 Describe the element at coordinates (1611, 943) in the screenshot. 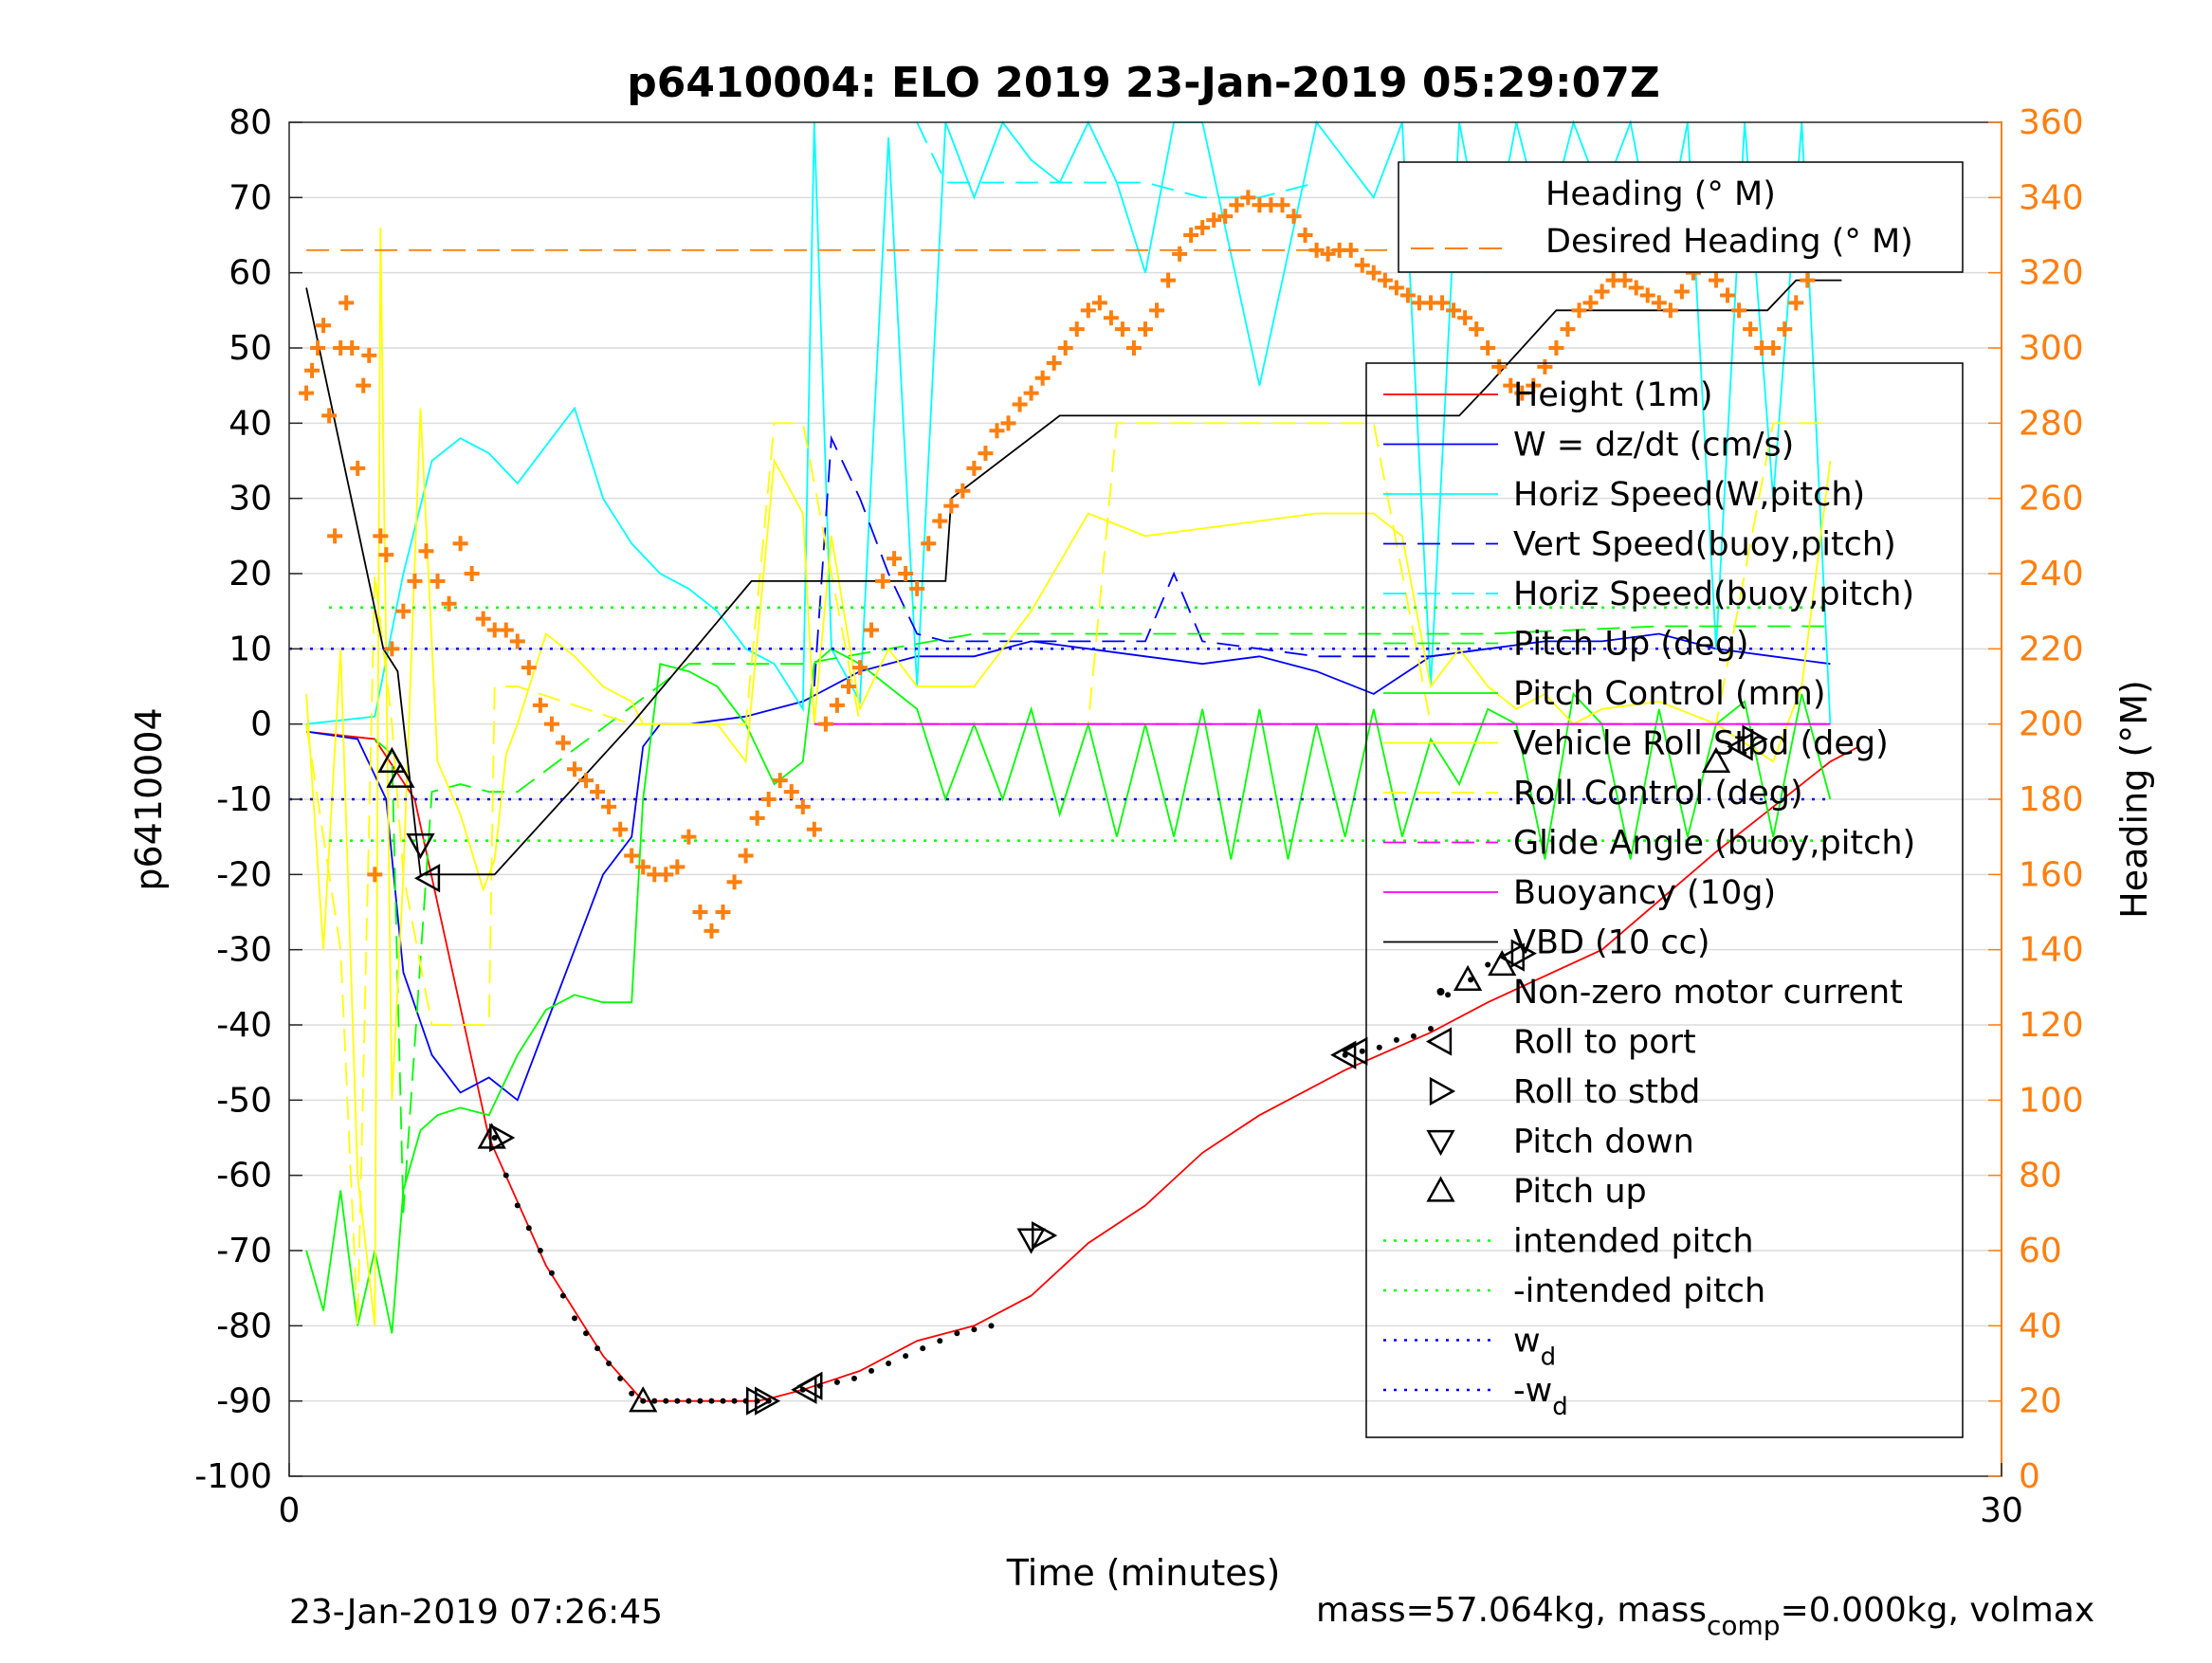

I see `legend-label-main: VBD (10 cc)` at that location.